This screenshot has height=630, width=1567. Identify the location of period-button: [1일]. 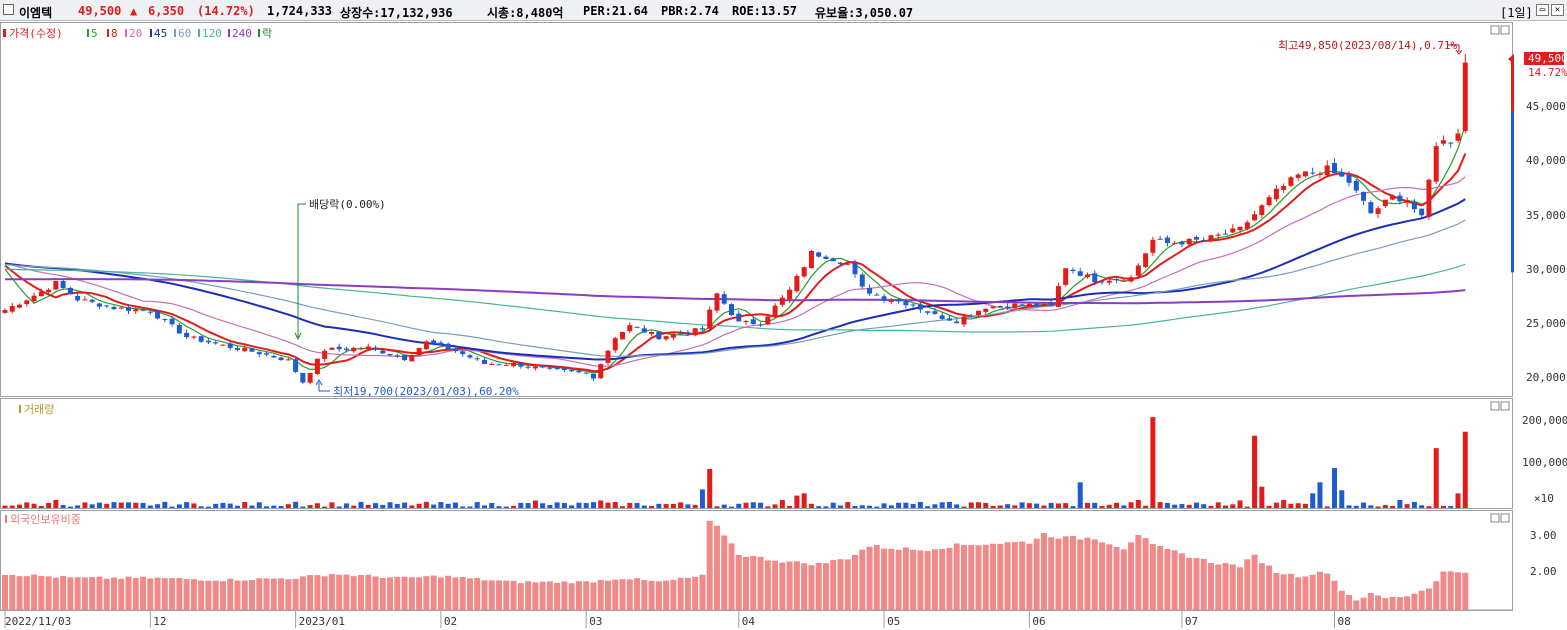
(1516, 13).